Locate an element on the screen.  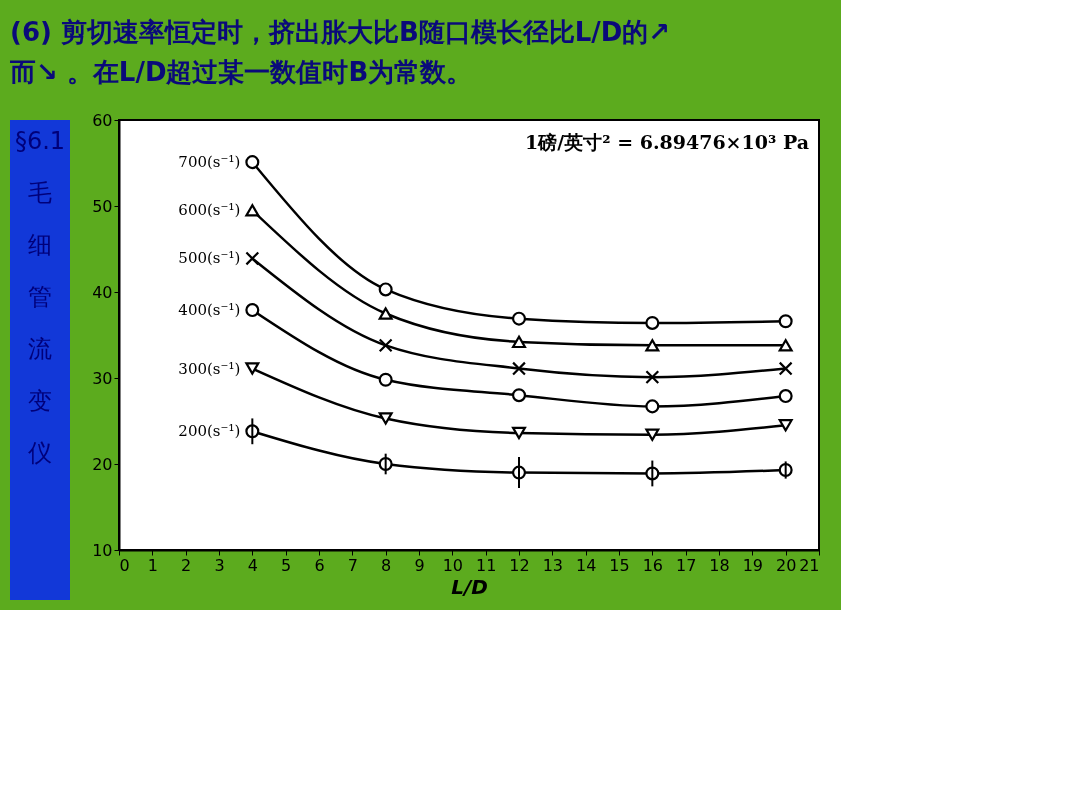
x-tick-label: 3 is located at coordinates (219, 565).